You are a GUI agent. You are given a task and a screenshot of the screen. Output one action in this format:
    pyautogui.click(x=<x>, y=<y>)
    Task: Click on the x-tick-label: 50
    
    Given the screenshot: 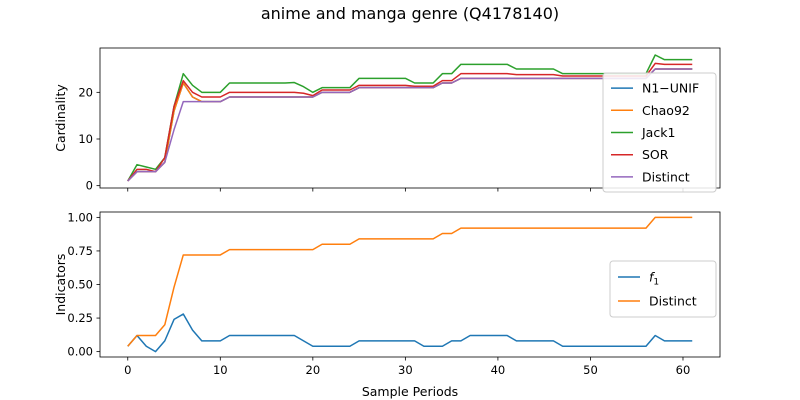 What is the action you would take?
    pyautogui.click(x=590, y=370)
    